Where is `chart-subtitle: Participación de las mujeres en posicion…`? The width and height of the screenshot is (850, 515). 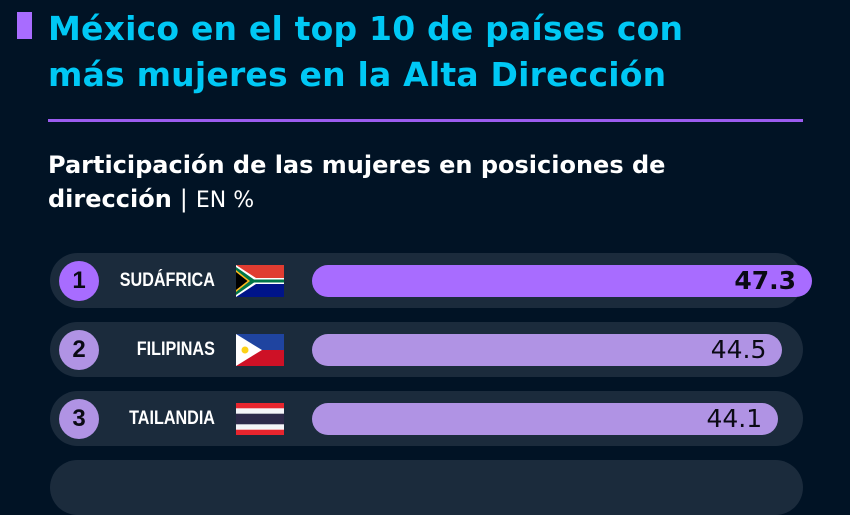
chart-subtitle: Participación de las mujeres en posicion… is located at coordinates (356, 183).